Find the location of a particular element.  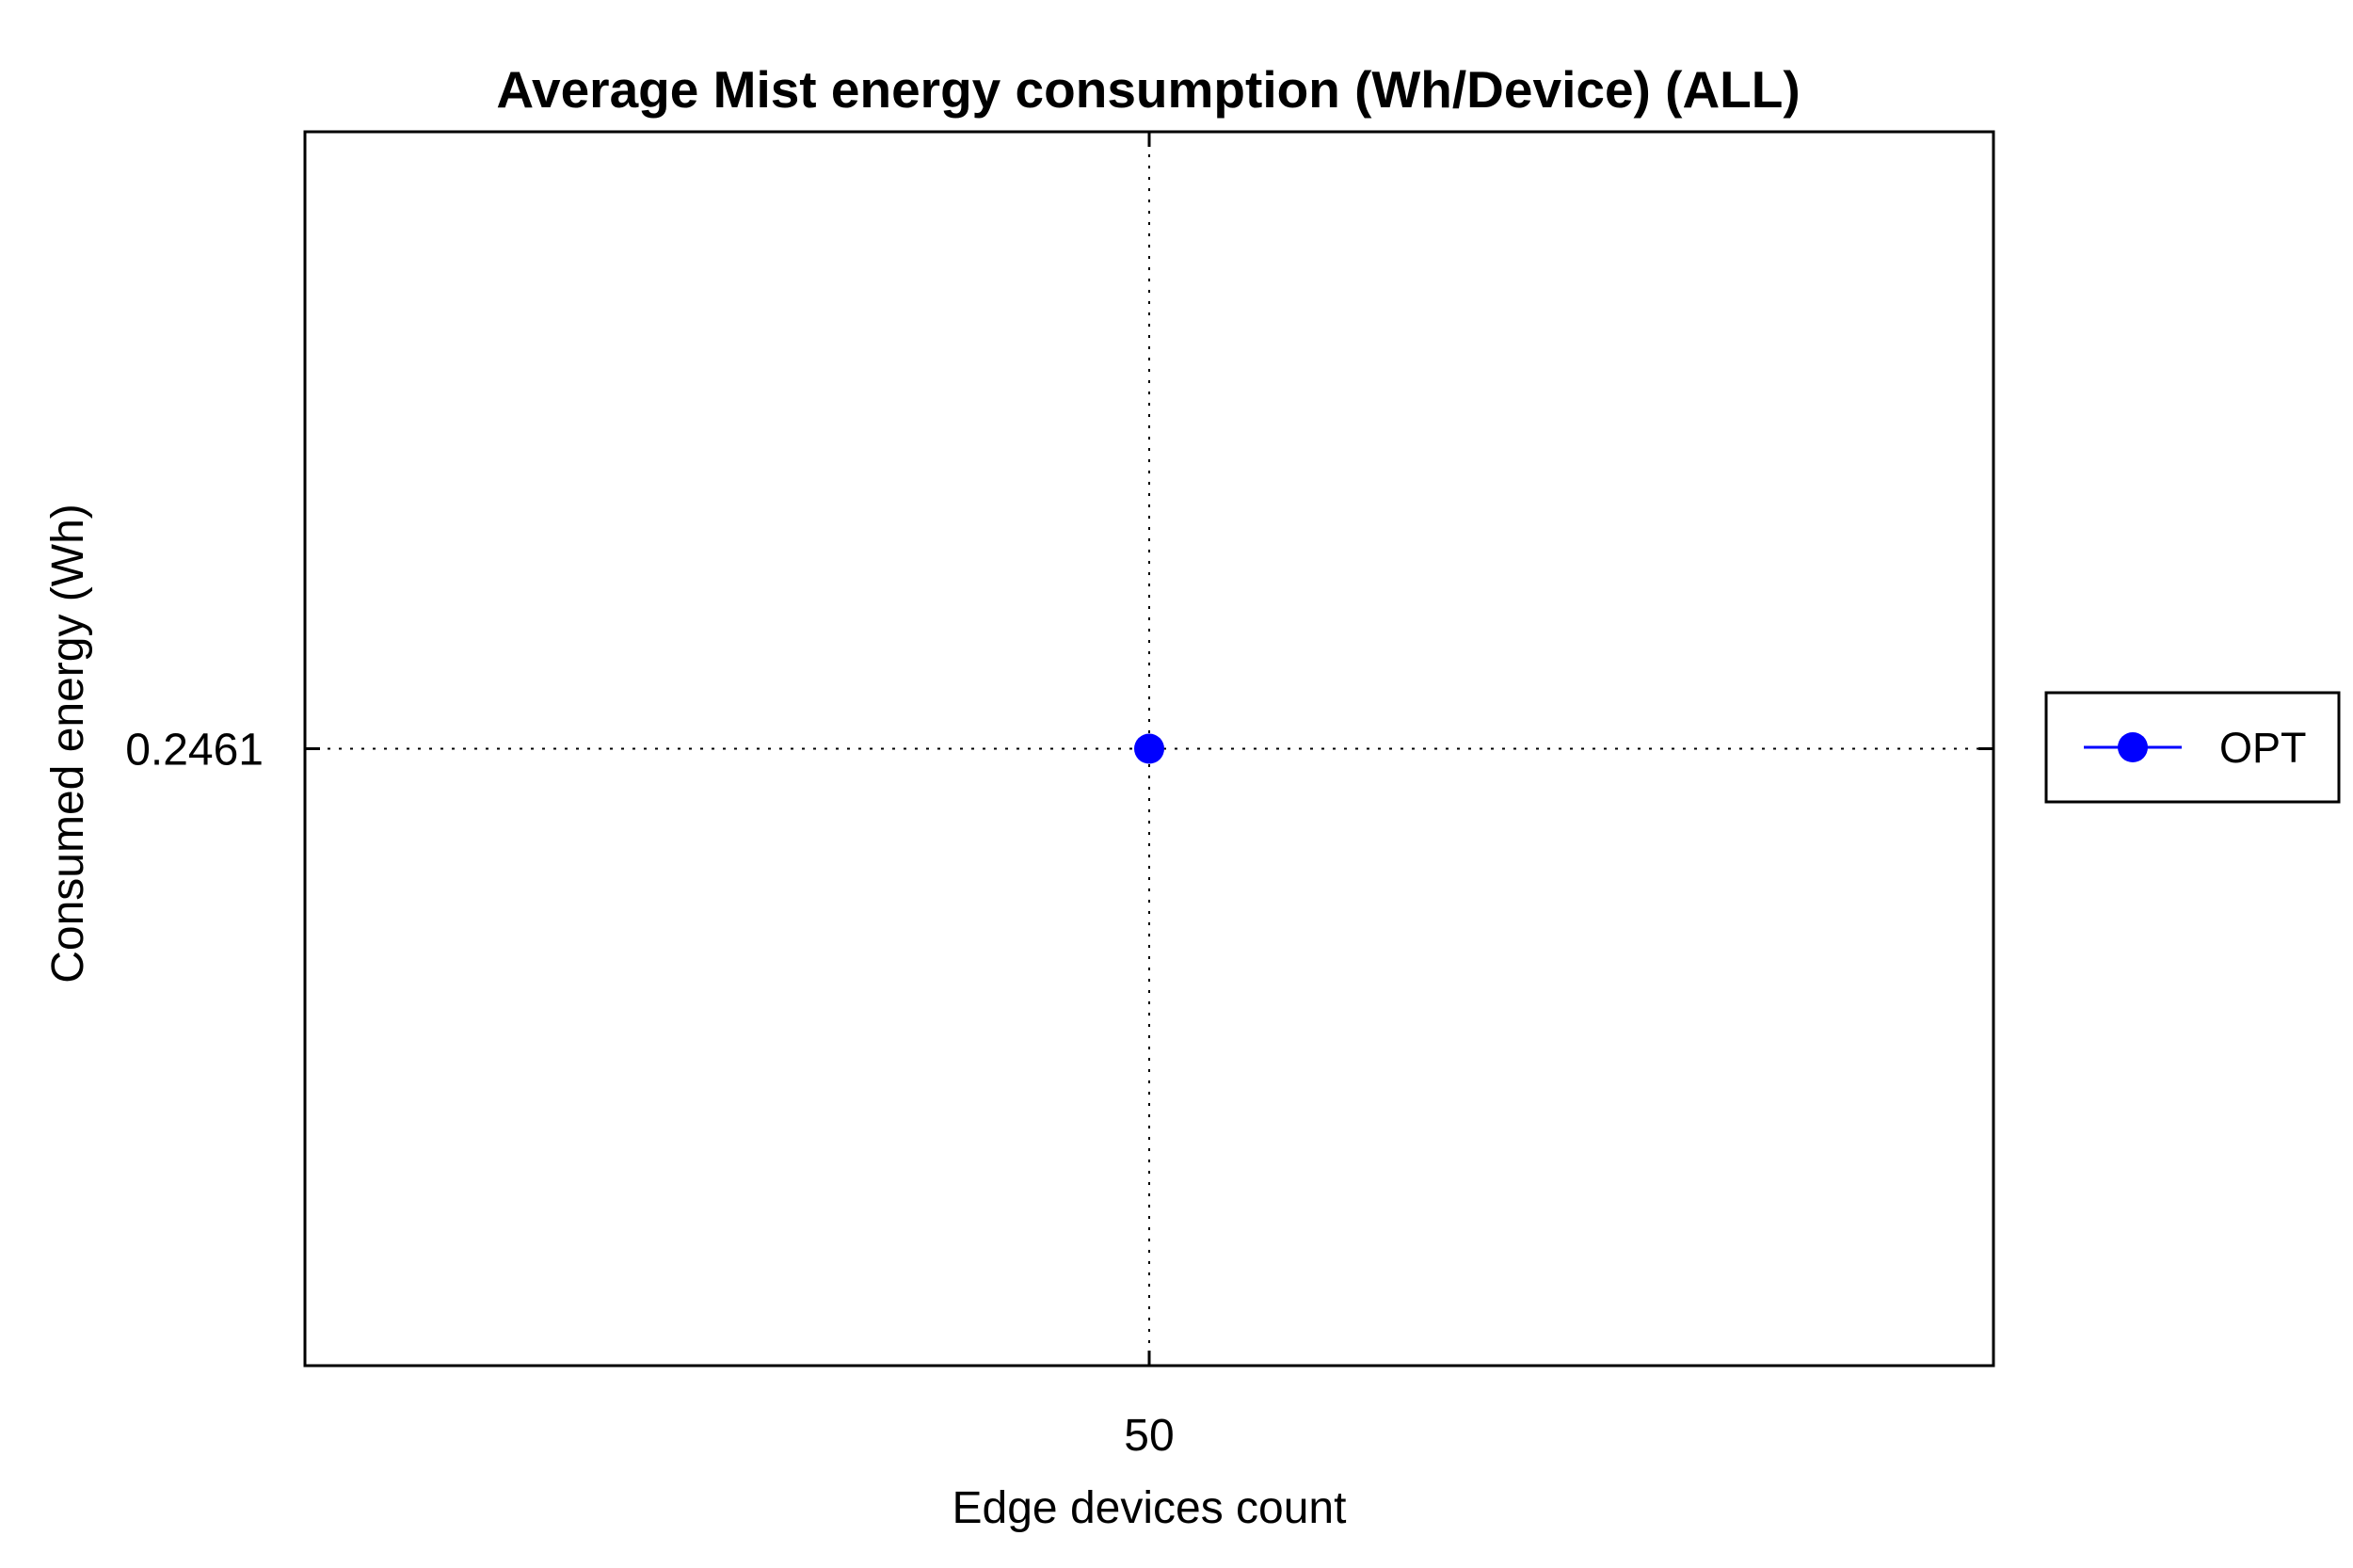

series-layer is located at coordinates (1149, 748).